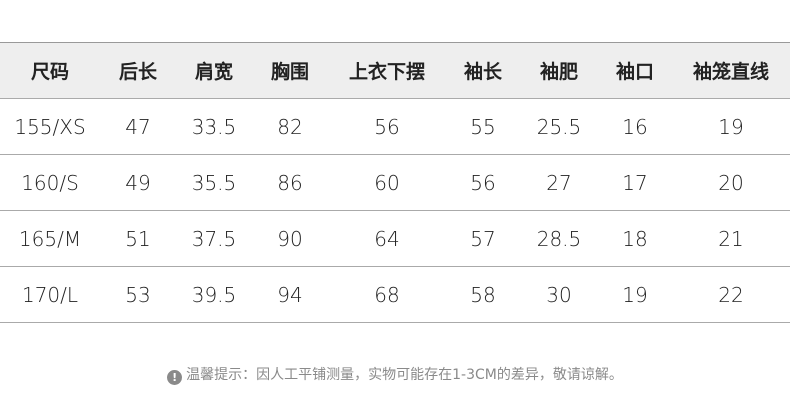  Describe the element at coordinates (138, 238) in the screenshot. I see `table-cell: 51` at that location.